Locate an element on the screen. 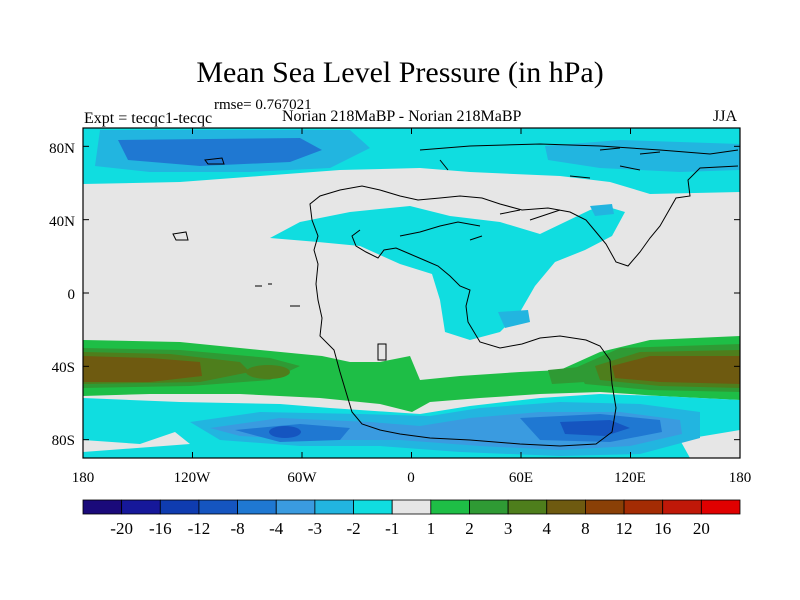 The width and height of the screenshot is (800, 600). tropical-minus2 is located at coordinates (514, 319).